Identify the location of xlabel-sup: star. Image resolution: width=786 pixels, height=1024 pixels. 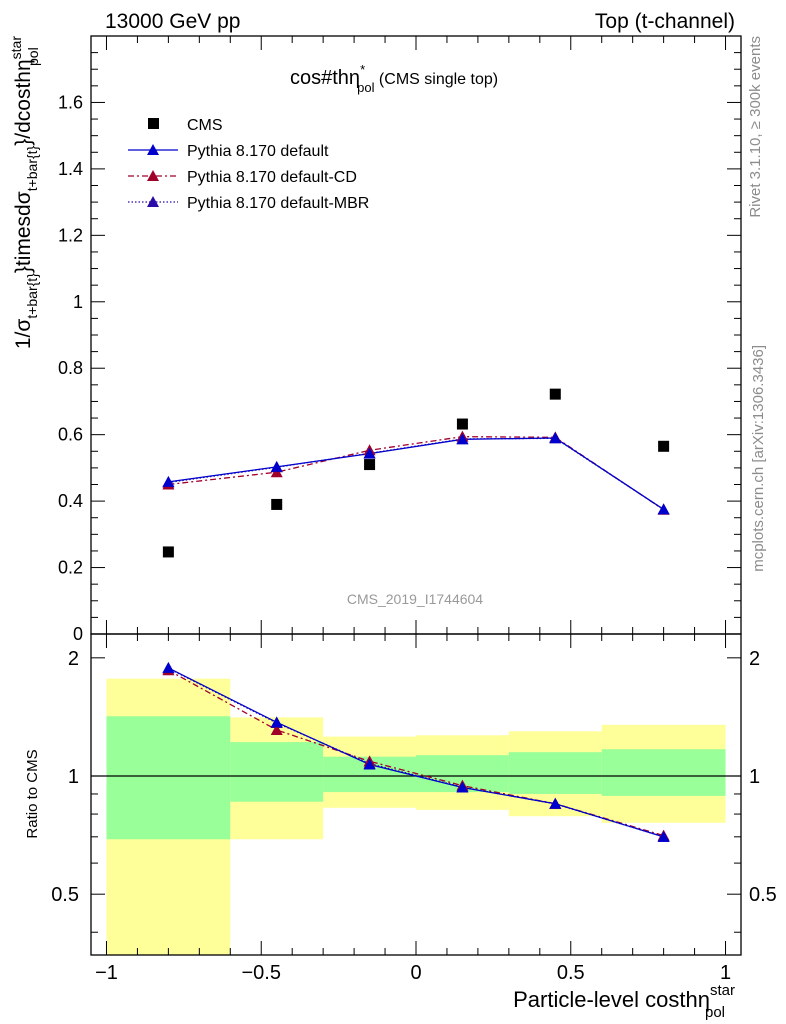
(722, 990).